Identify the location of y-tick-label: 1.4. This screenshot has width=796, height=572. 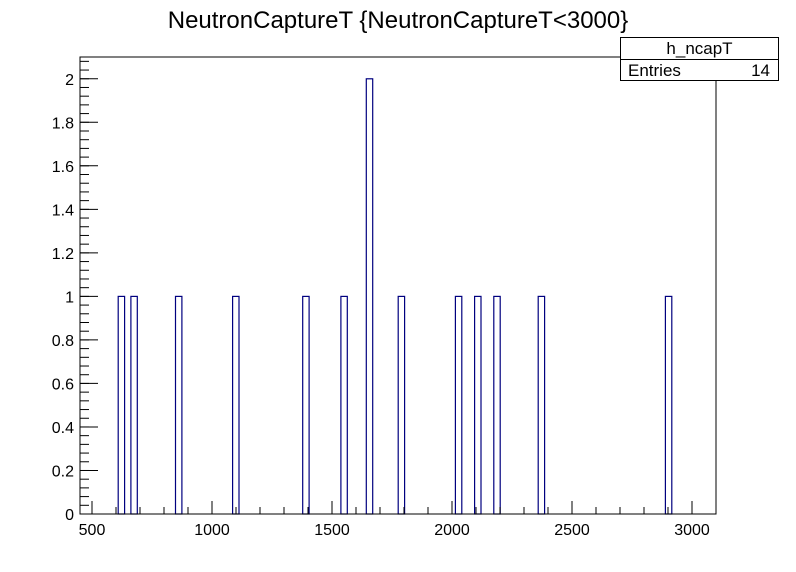
(63, 210).